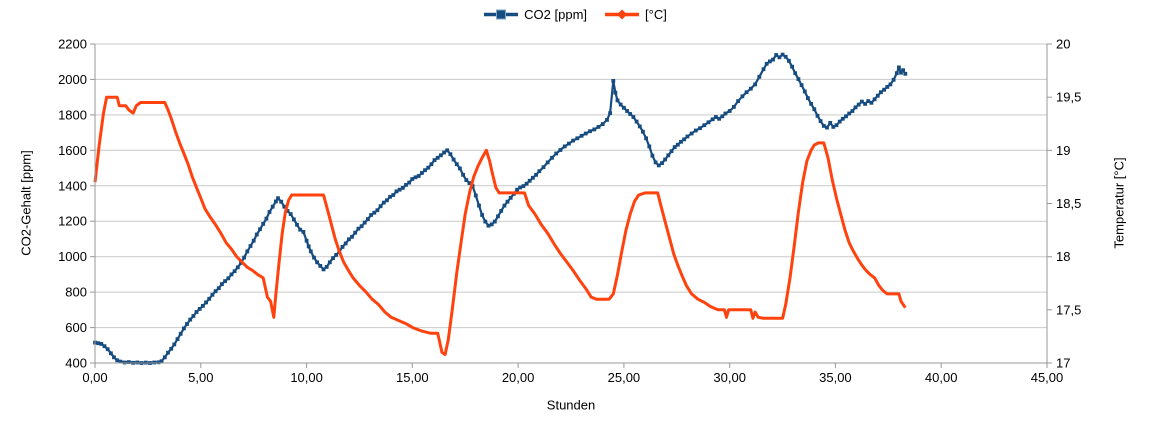 The image size is (1151, 434). I want to click on y-left-tick-label: 2200, so click(72, 44).